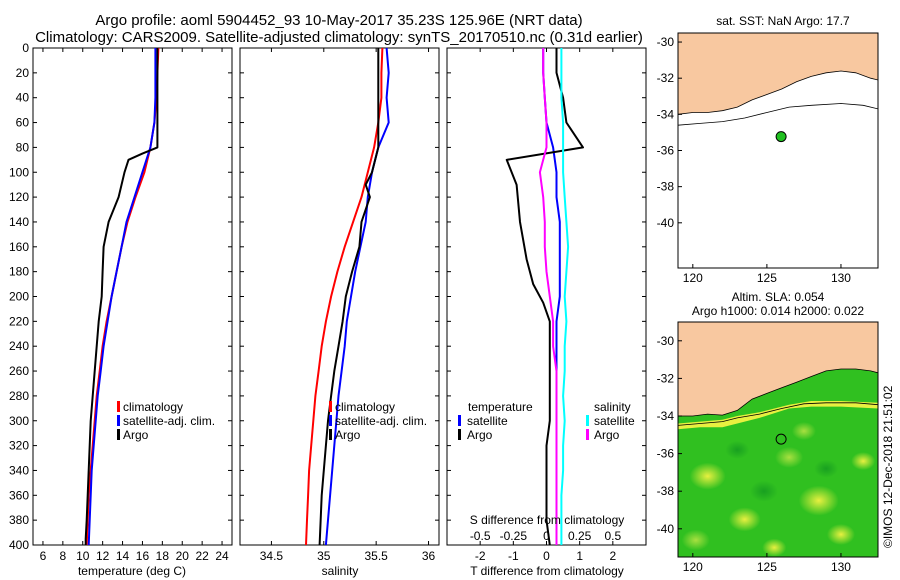 The width and height of the screenshot is (900, 580). Describe the element at coordinates (547, 520) in the screenshot. I see `difference-top-axis-label: S difference from climatology` at that location.